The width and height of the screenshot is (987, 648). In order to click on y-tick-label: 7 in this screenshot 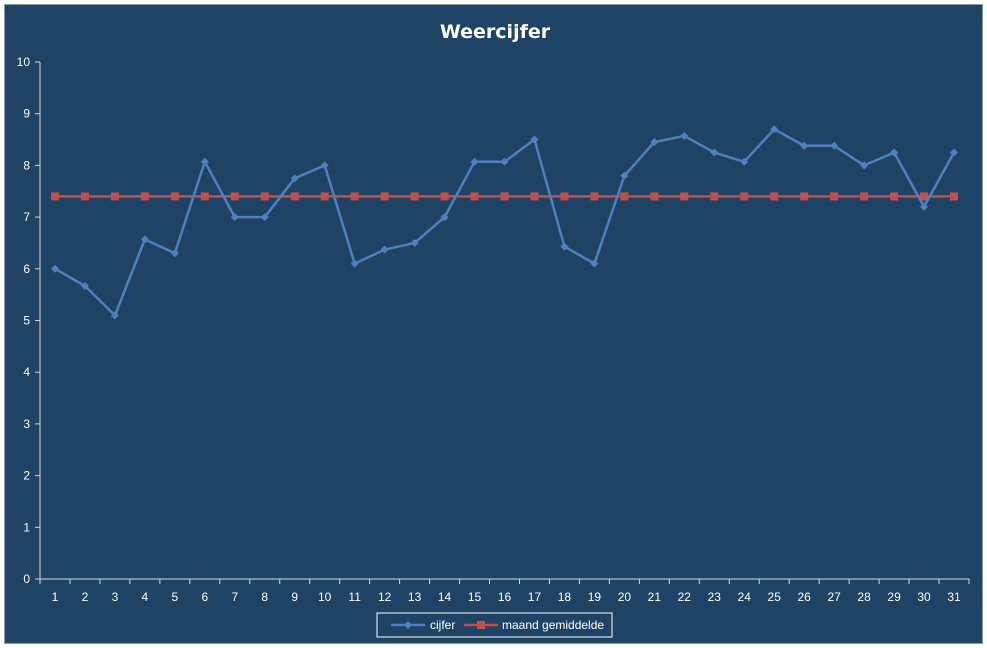, I will do `click(26, 217)`.